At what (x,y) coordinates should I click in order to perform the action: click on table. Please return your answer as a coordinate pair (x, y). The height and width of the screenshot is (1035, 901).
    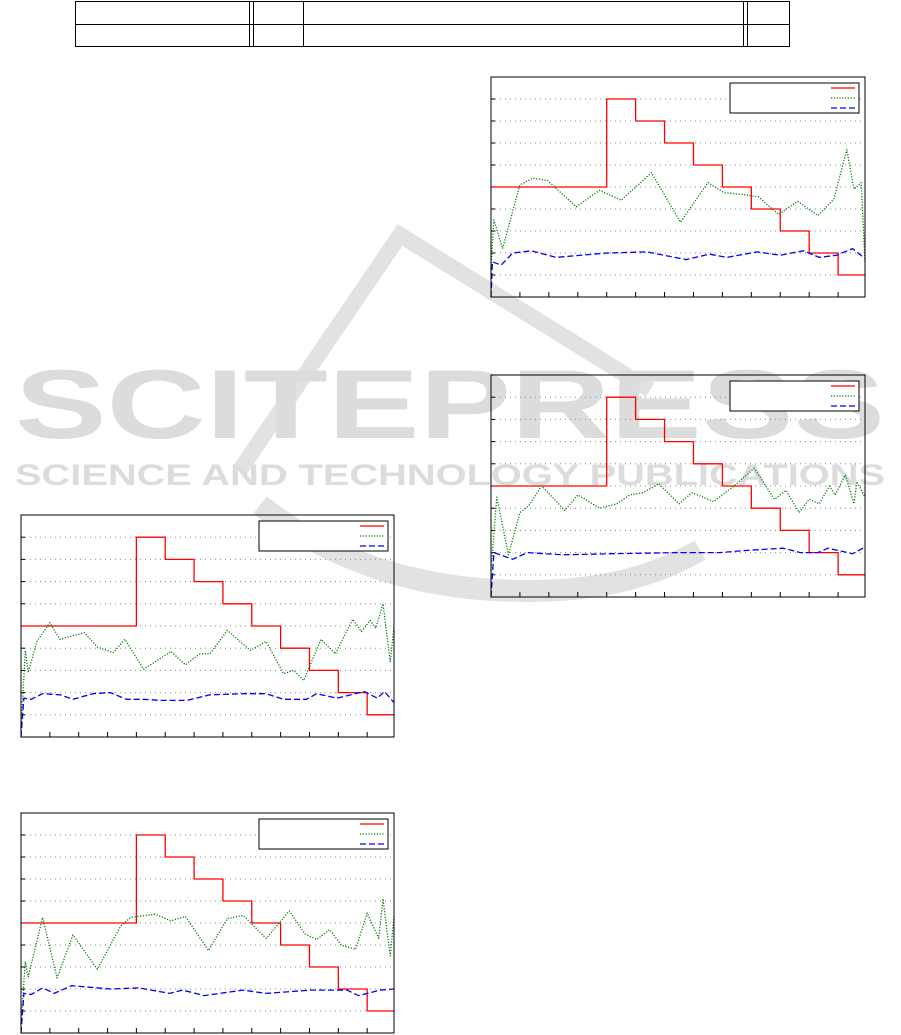
    Looking at the image, I should click on (432, 24).